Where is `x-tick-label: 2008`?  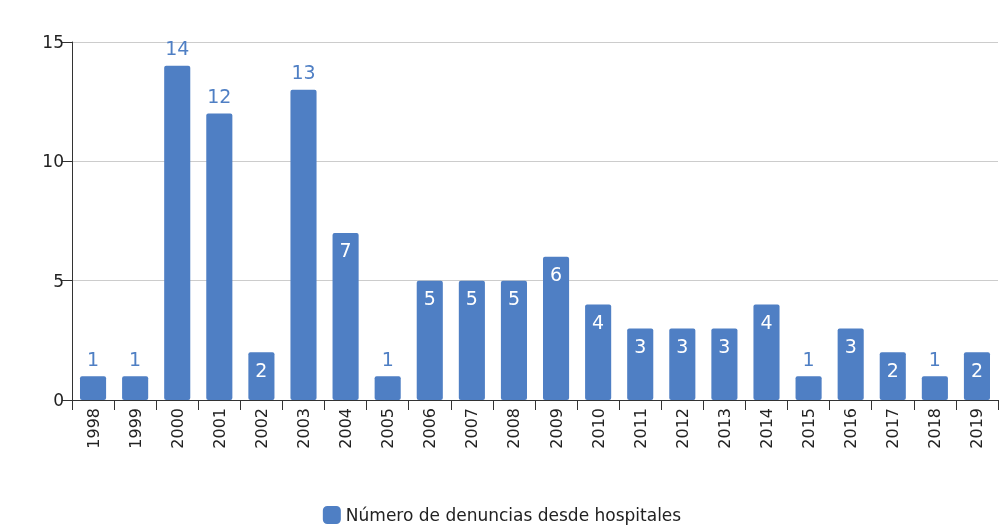 x-tick-label: 2008 is located at coordinates (514, 428).